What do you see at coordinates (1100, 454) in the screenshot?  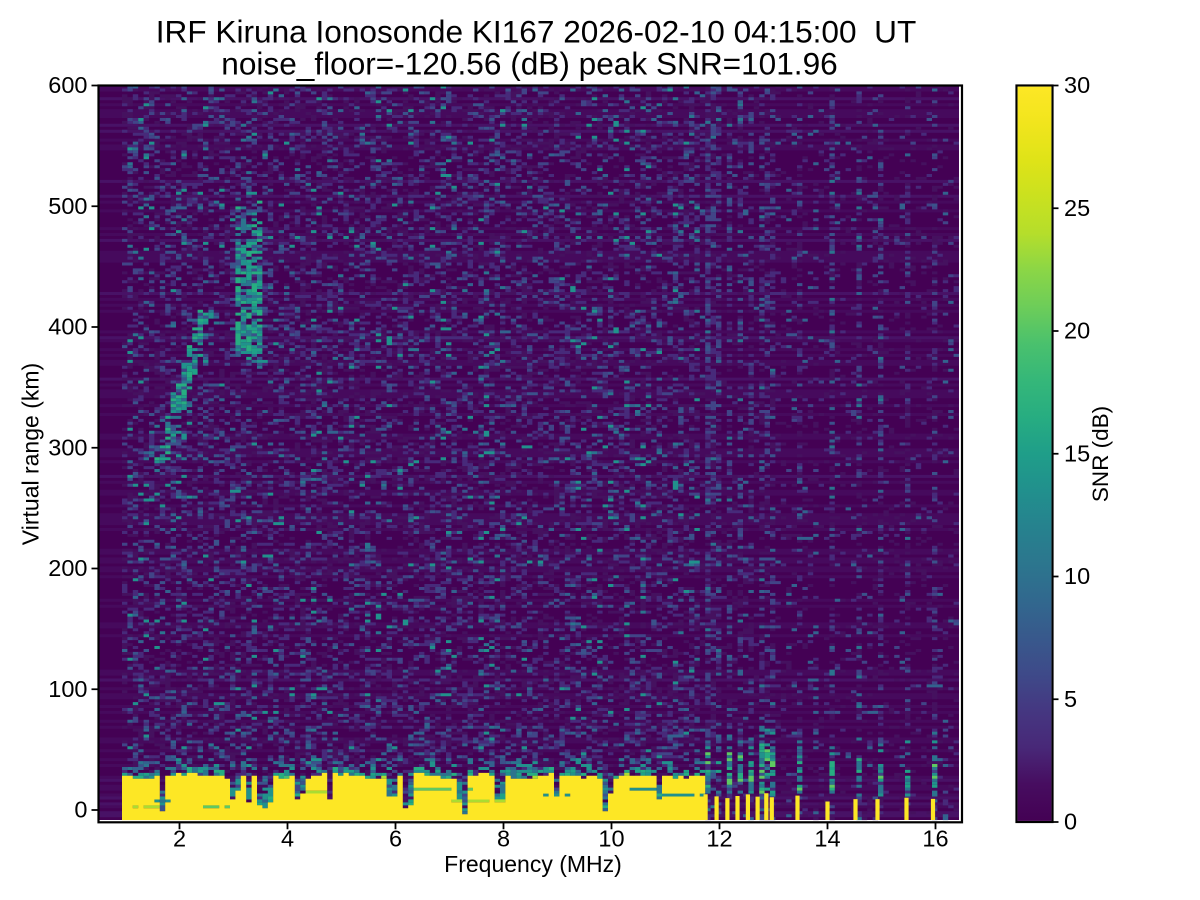 I see `svg-text: SNR (dB)` at bounding box center [1100, 454].